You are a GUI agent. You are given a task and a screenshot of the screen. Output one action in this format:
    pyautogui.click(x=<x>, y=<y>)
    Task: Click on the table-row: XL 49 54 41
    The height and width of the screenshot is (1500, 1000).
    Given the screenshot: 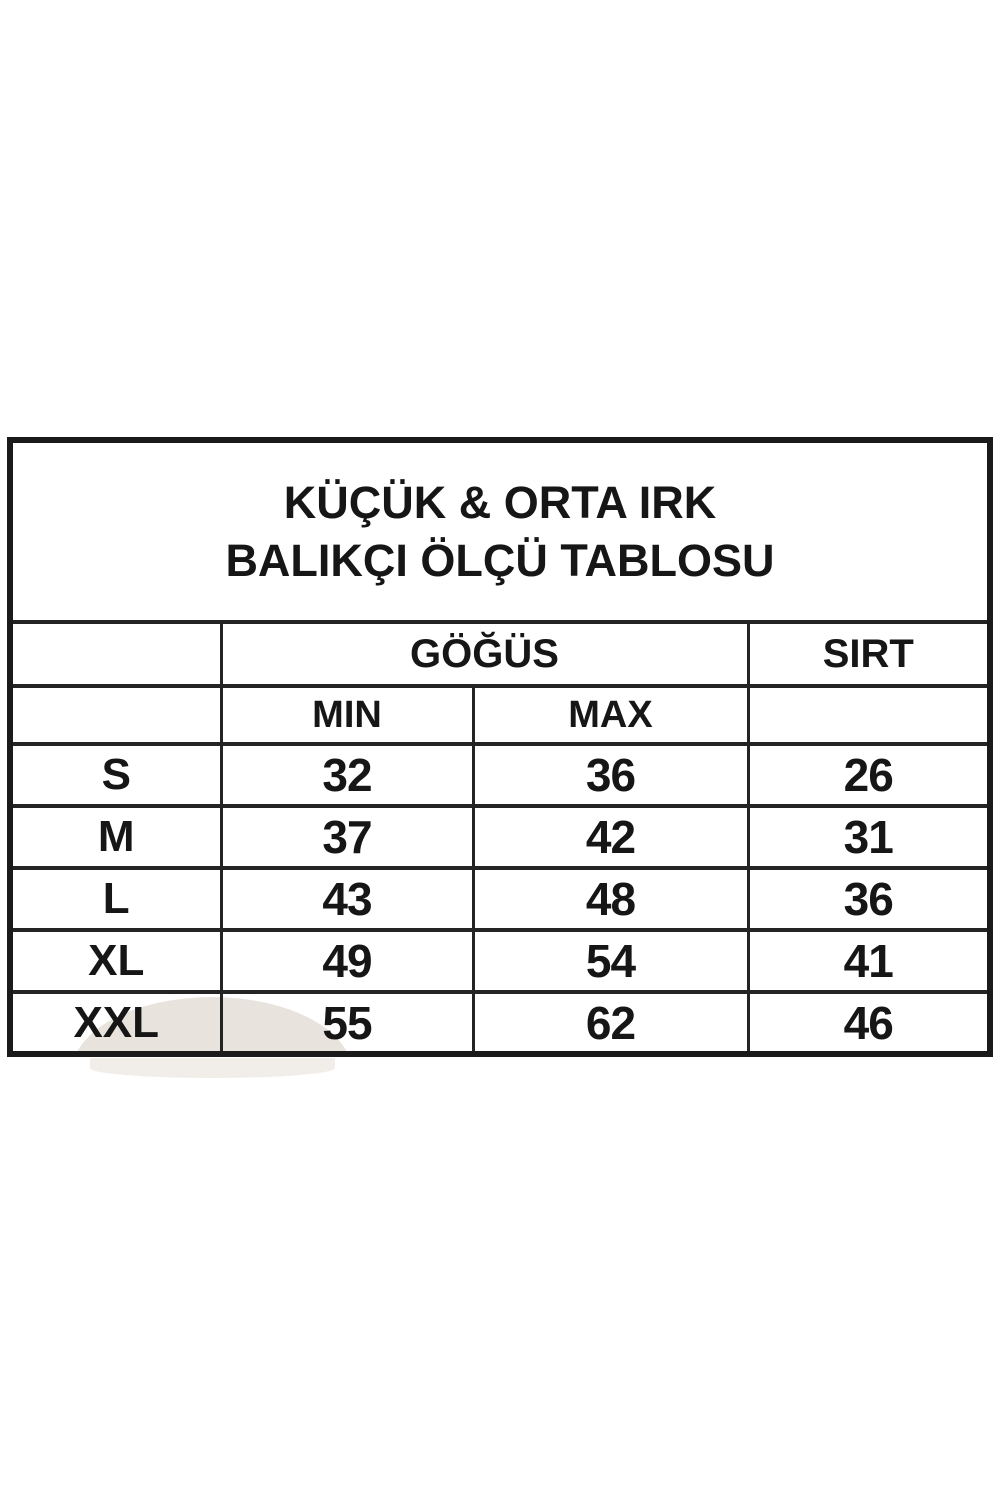 What is the action you would take?
    pyautogui.click(x=500, y=961)
    